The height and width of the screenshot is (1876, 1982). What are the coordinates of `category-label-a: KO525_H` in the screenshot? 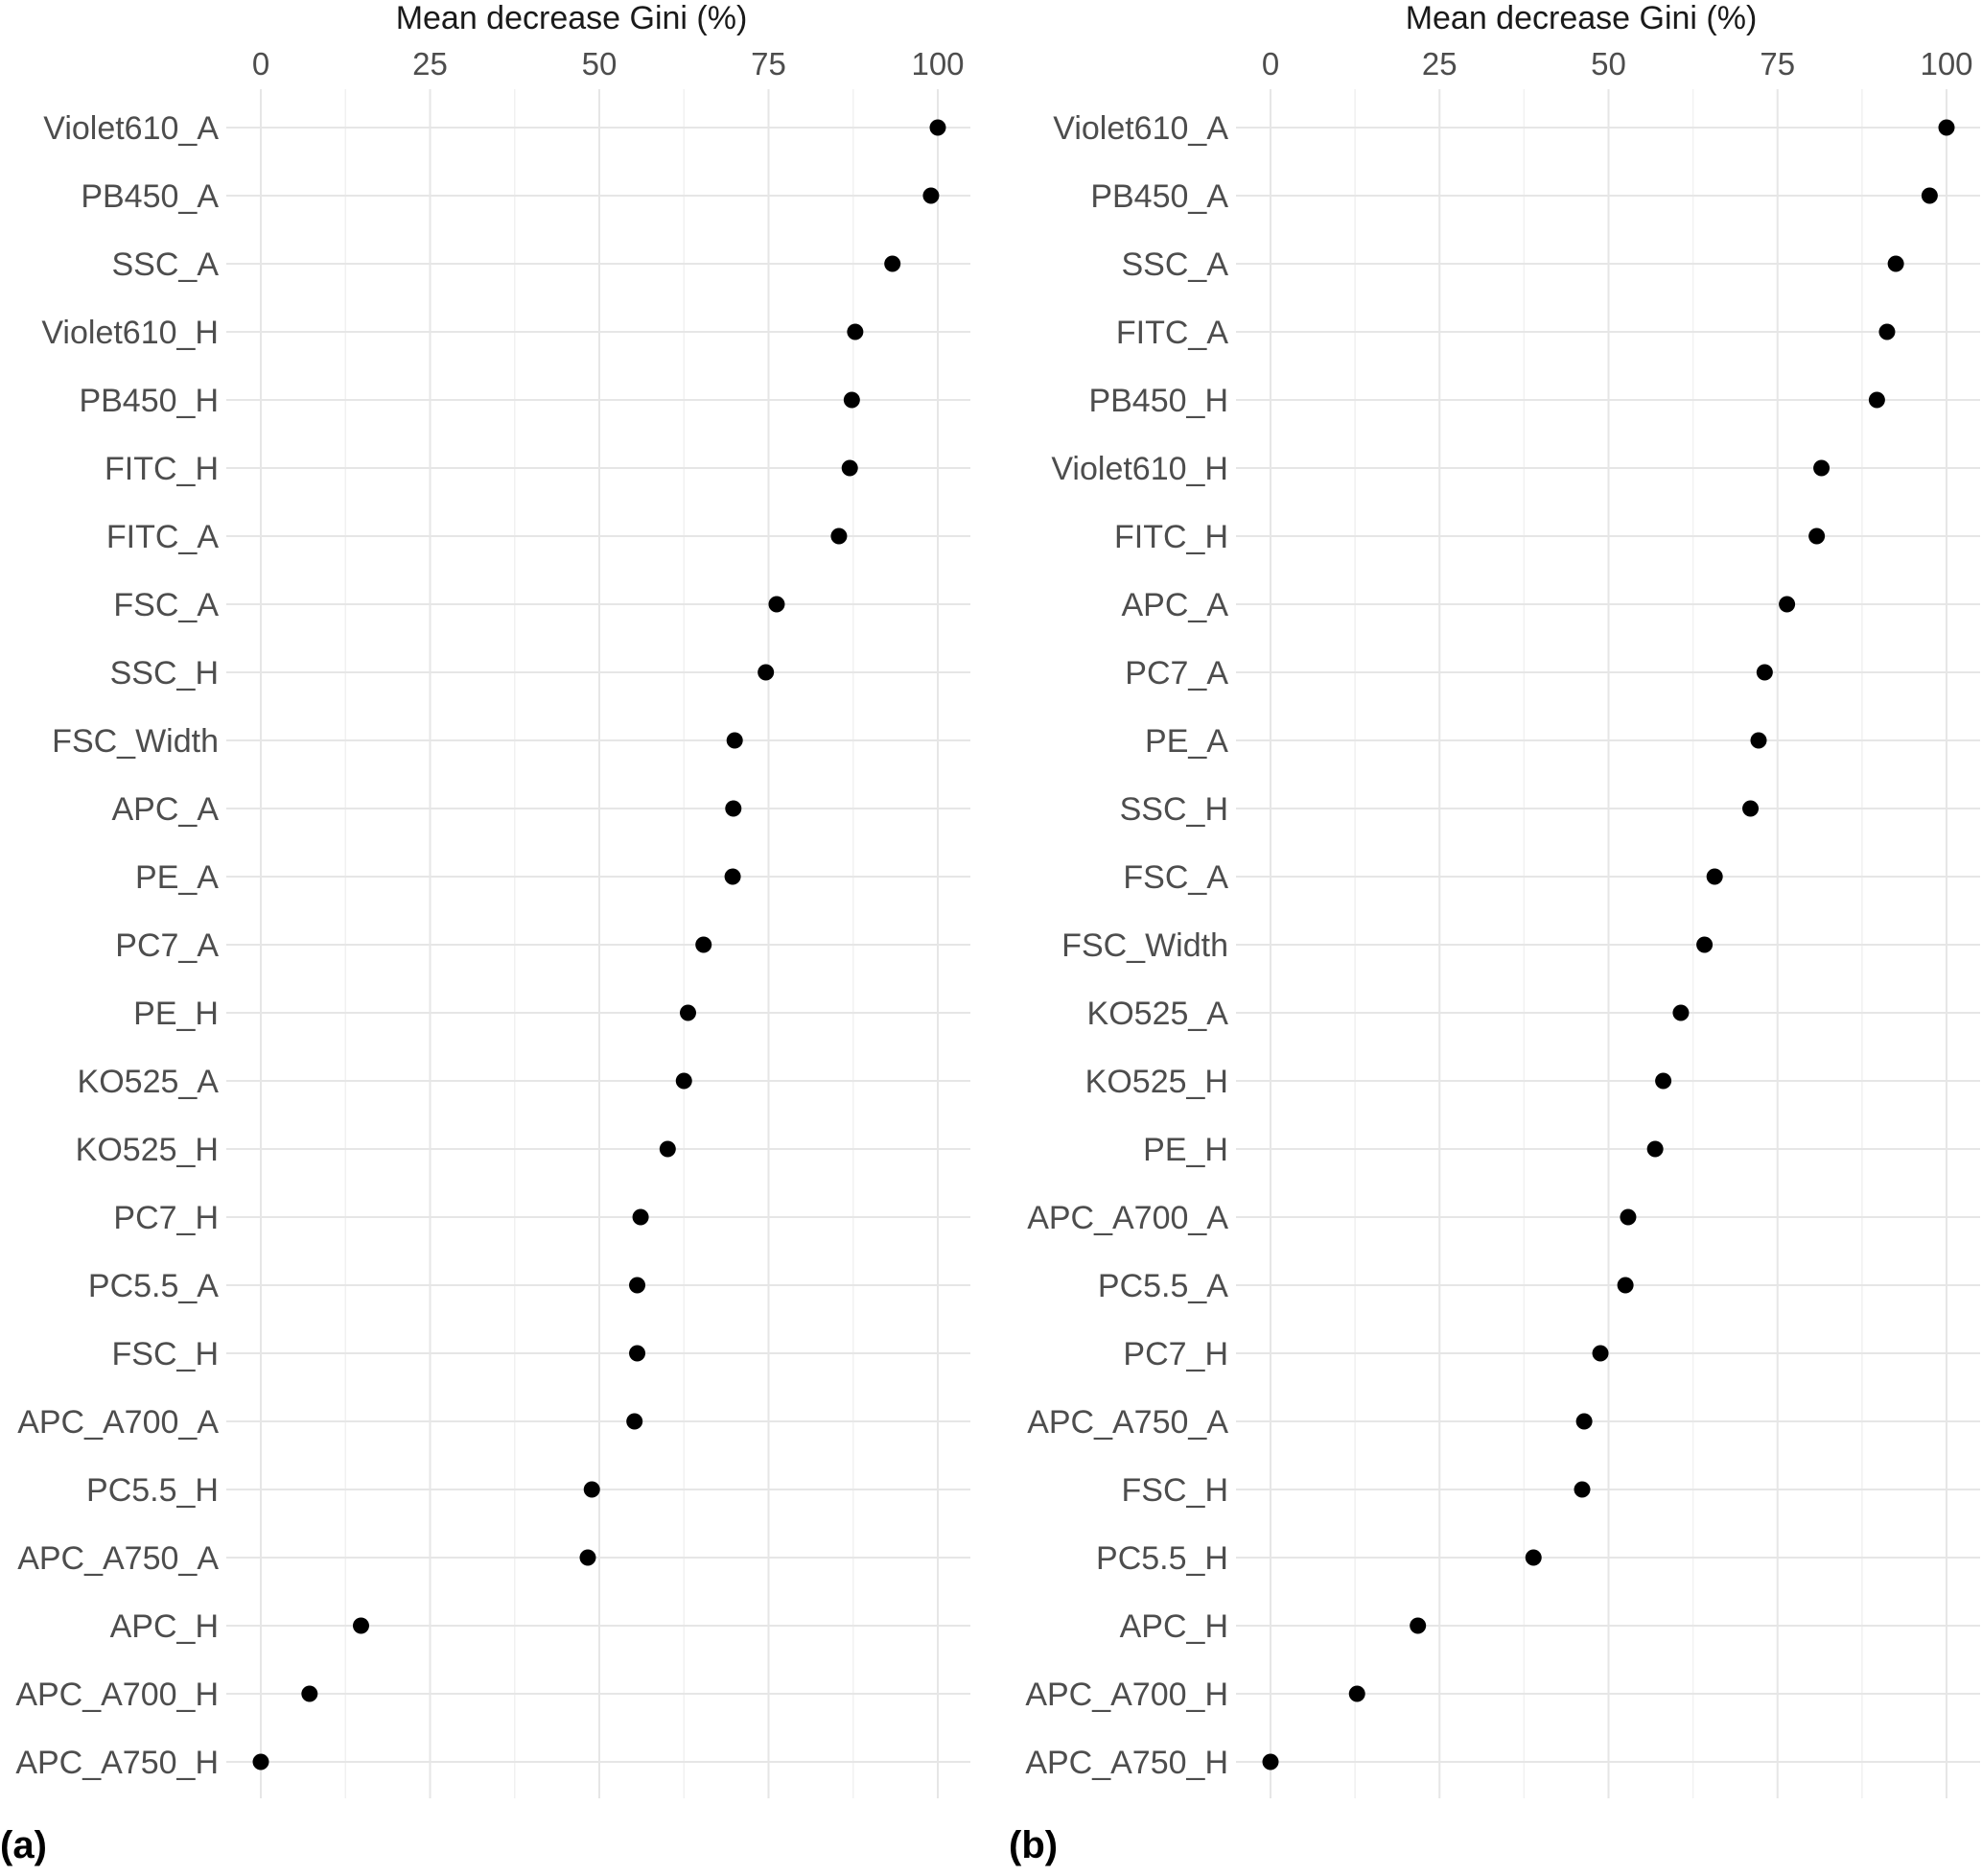 It's located at (147, 1150).